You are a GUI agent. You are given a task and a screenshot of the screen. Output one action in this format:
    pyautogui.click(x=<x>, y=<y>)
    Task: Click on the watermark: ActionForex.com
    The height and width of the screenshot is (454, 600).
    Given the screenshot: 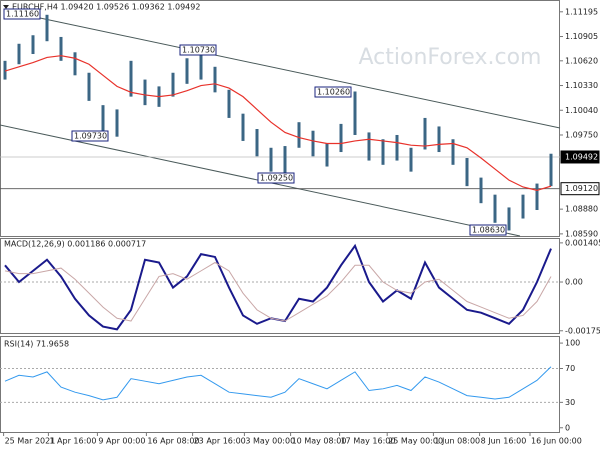 What is the action you would take?
    pyautogui.click(x=450, y=57)
    